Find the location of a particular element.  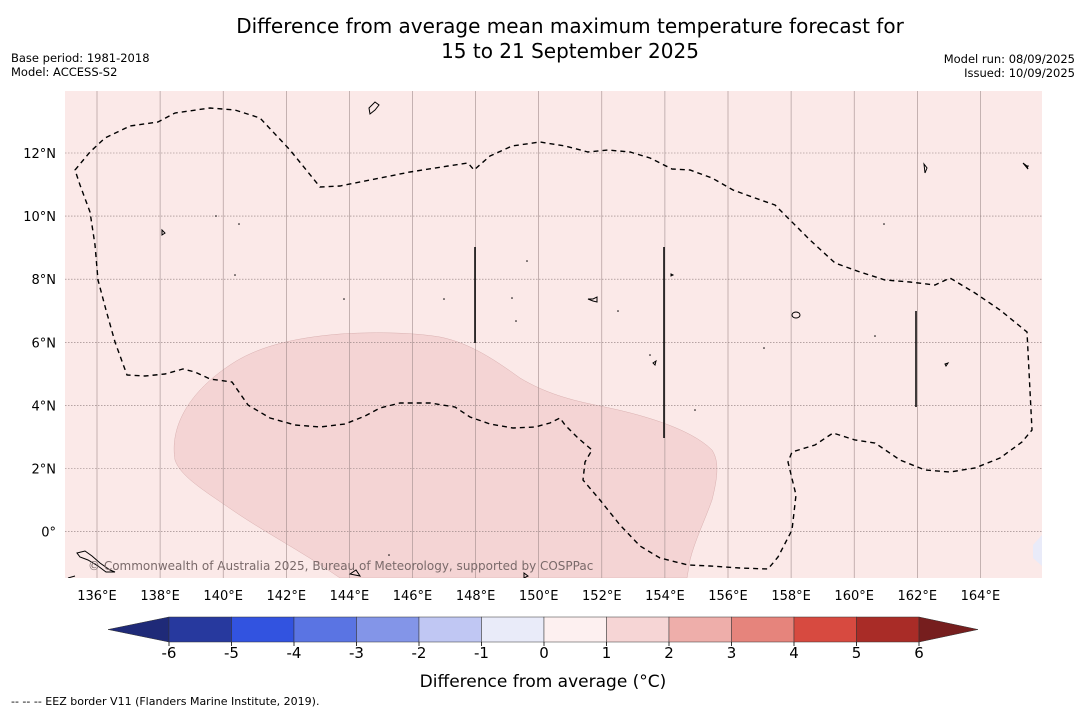

longitude-label: 150°E is located at coordinates (539, 596).